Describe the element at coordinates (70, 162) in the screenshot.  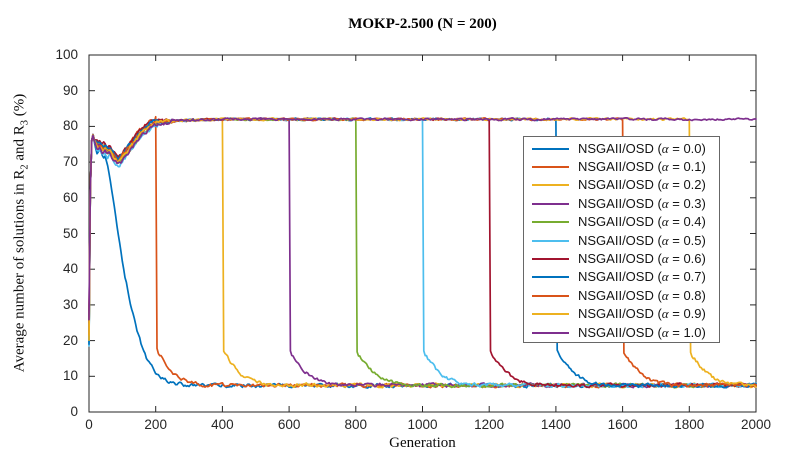
I see `y-tick-label-70: 70` at that location.